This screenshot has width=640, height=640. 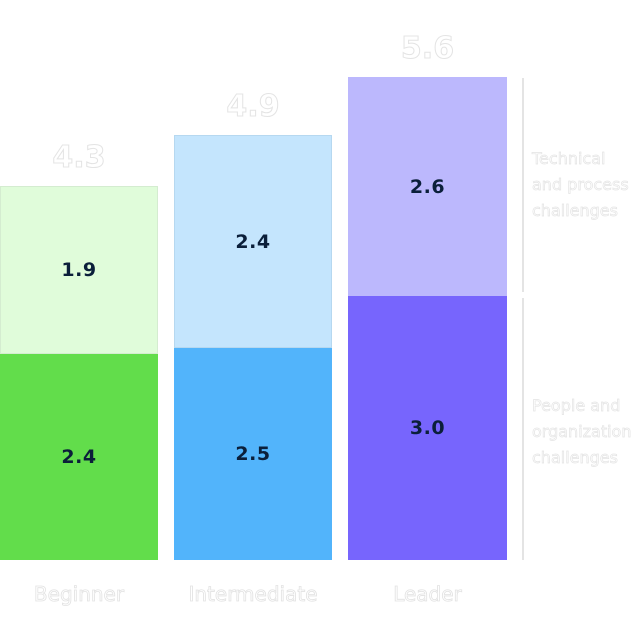 What do you see at coordinates (427, 594) in the screenshot?
I see `category-label-leader: Leader` at bounding box center [427, 594].